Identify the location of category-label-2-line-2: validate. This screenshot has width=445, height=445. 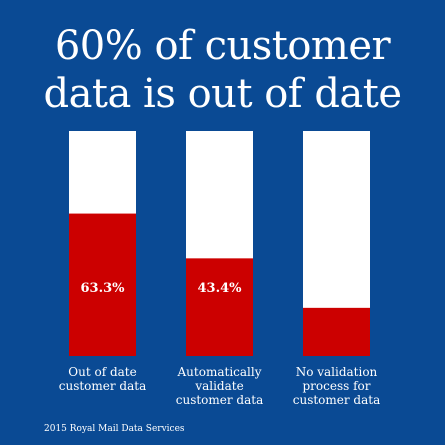
(218, 386).